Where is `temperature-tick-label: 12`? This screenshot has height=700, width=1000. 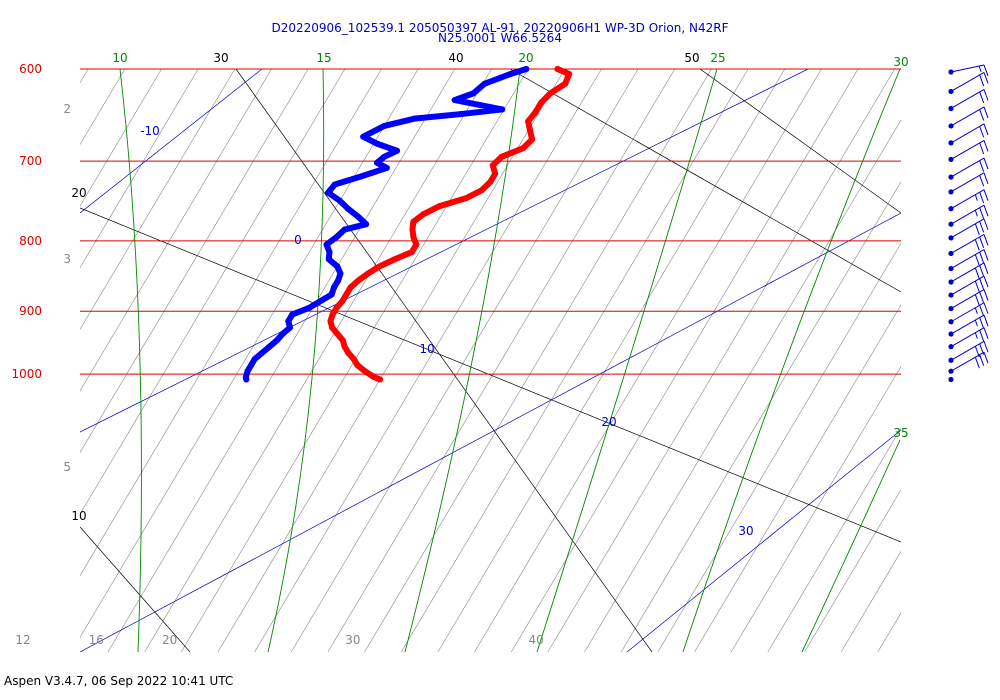
temperature-tick-label: 12 is located at coordinates (22, 640).